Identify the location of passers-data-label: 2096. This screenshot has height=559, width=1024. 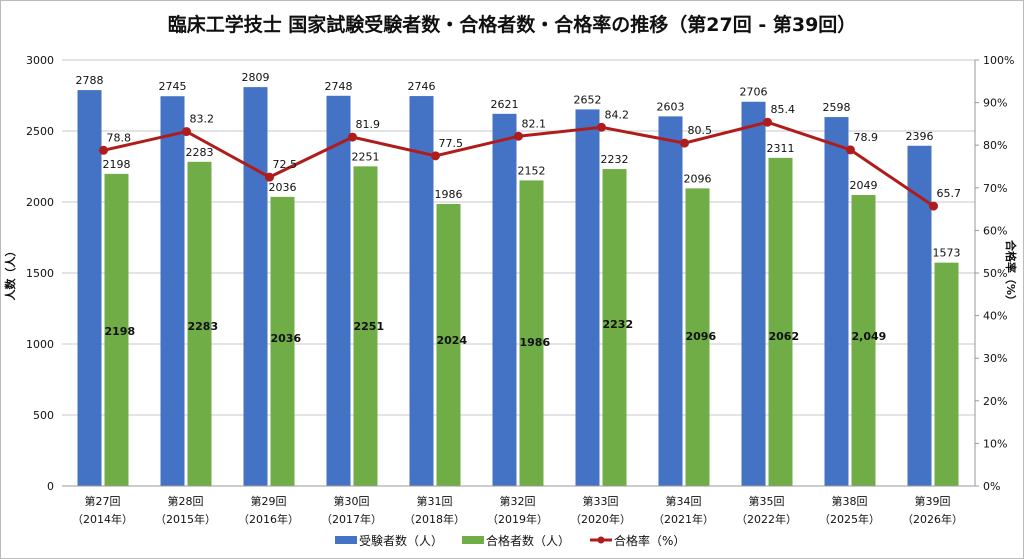
(698, 178).